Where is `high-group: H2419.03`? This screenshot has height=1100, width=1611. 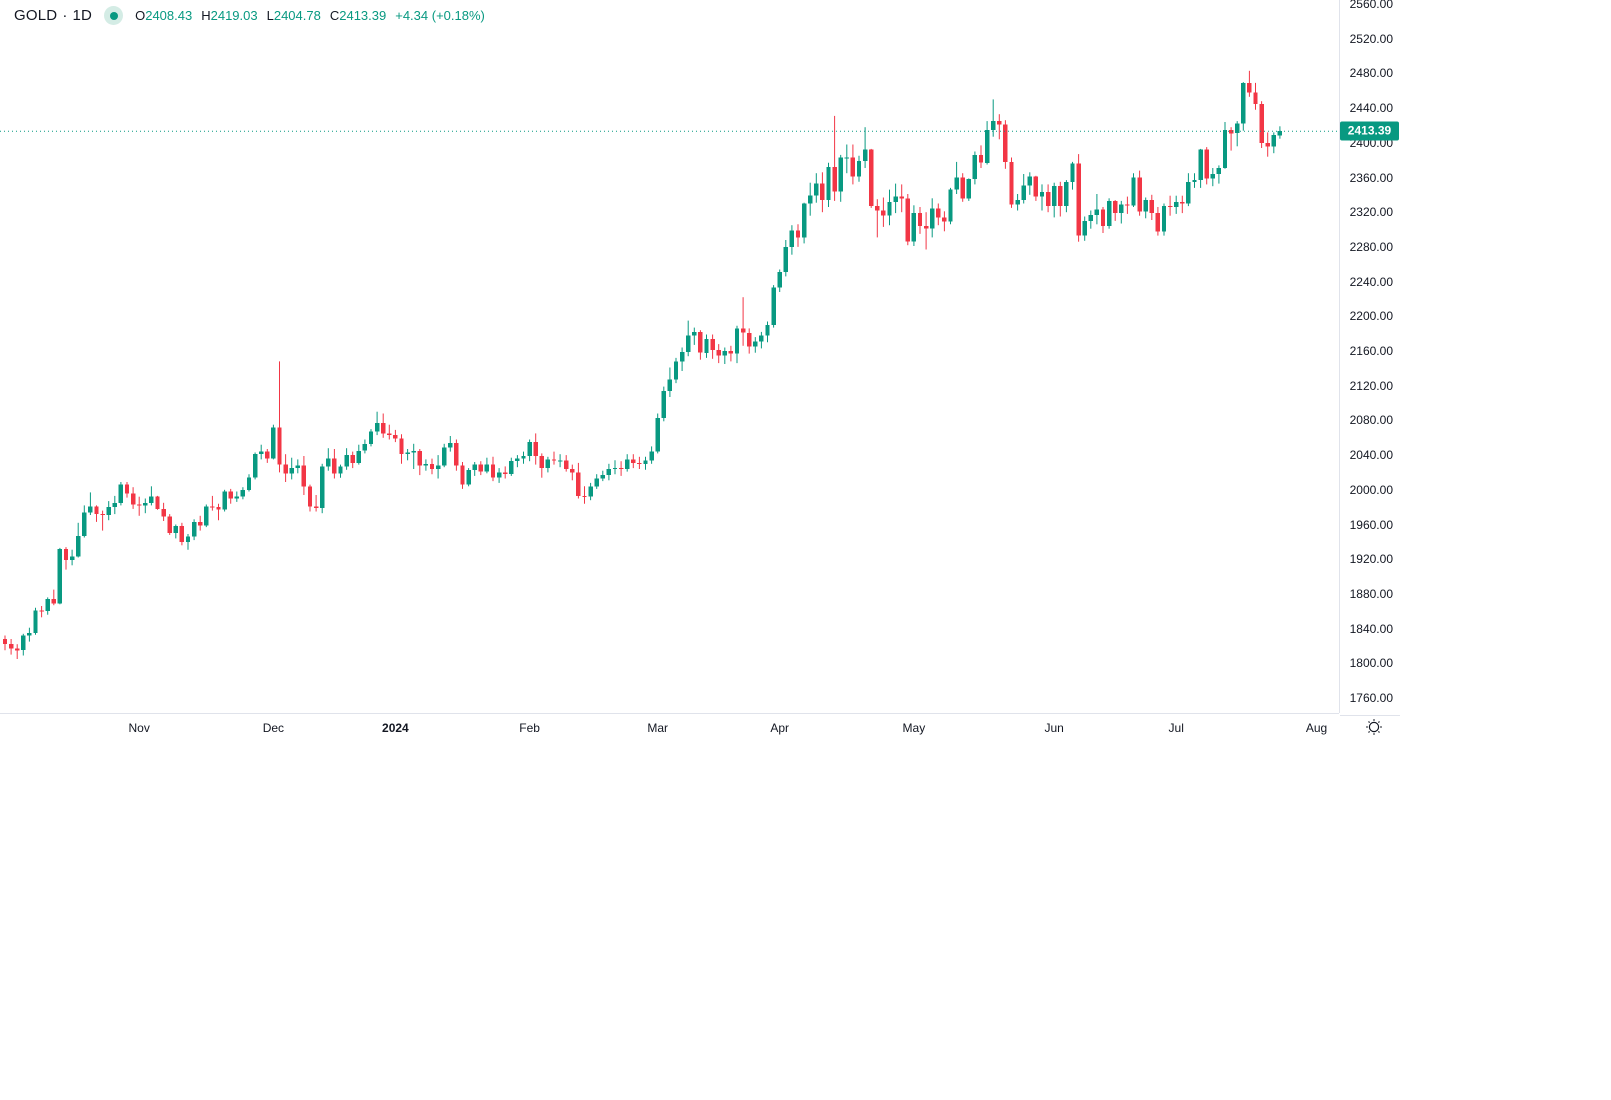
high-group: H2419.03 is located at coordinates (229, 15).